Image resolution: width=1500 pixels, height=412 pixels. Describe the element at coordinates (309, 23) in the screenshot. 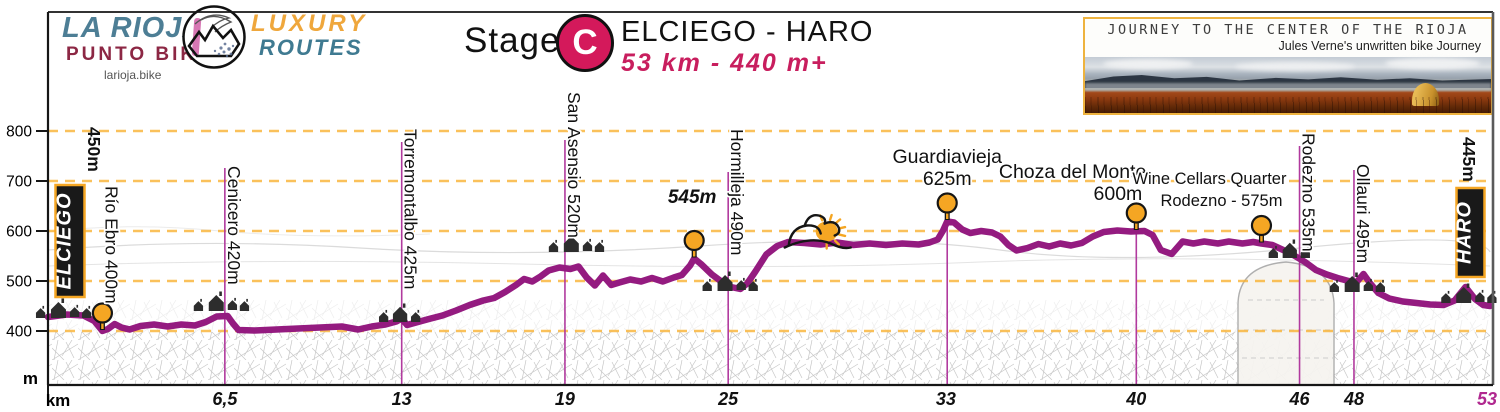

I see `brand-luxury: LUXURY` at that location.